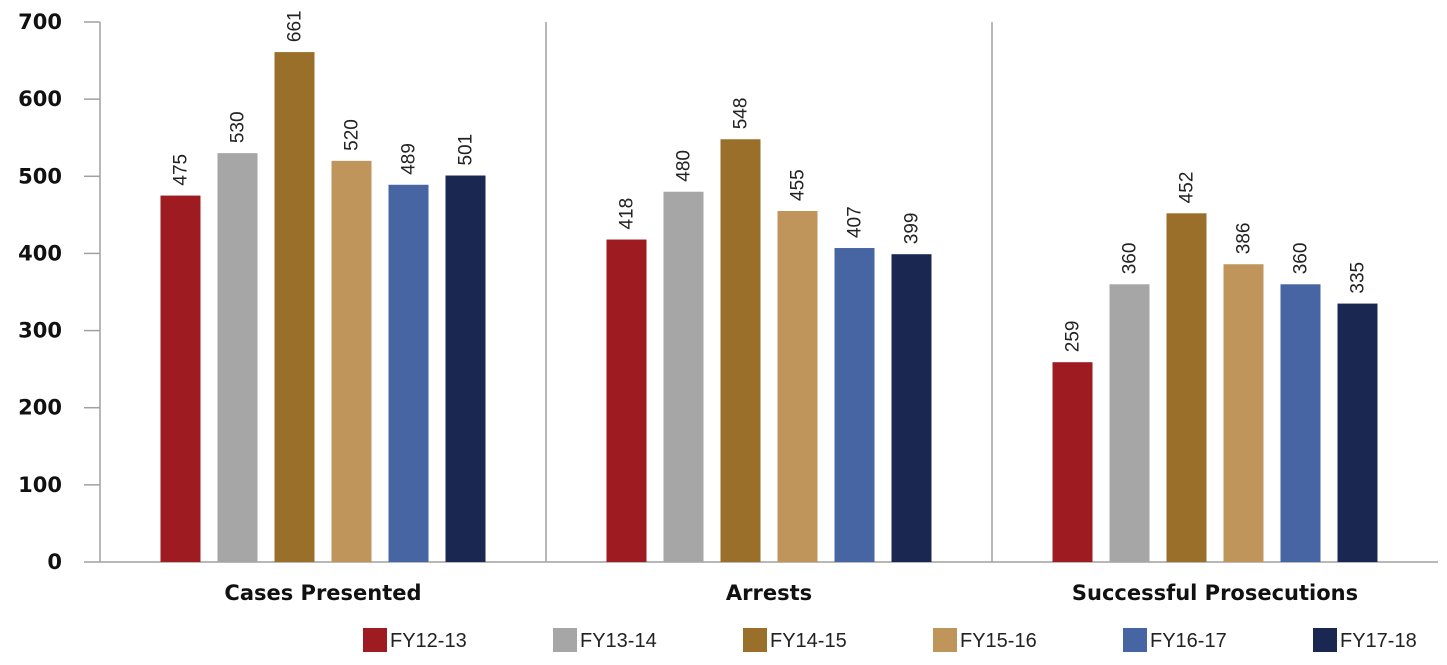  I want to click on data-label: 452, so click(1187, 188).